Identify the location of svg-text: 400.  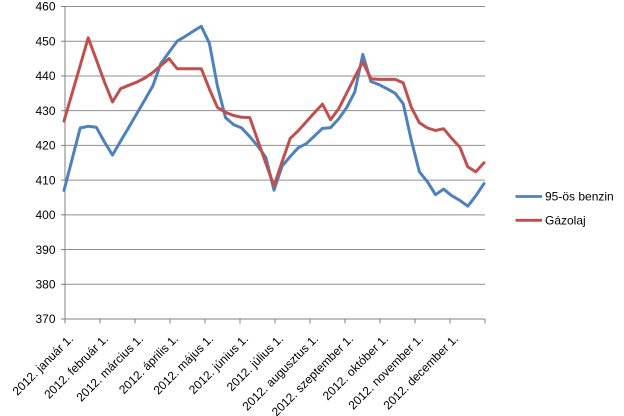
(45, 215).